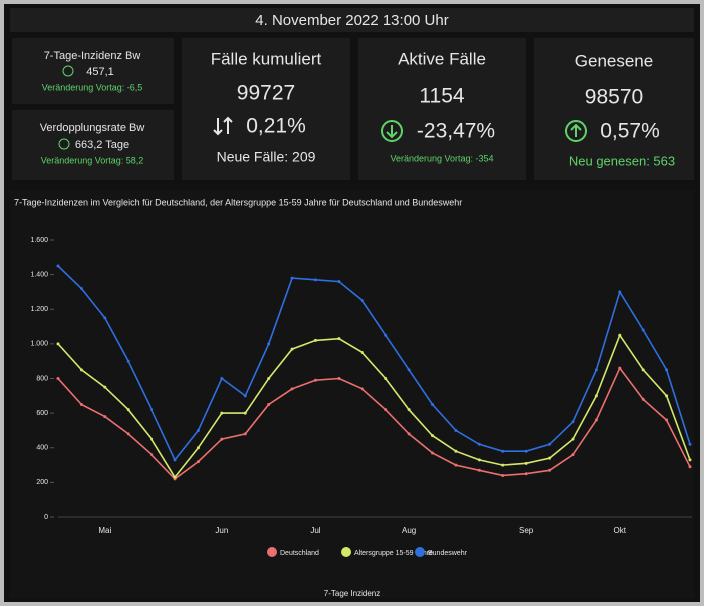  Describe the element at coordinates (614, 97) in the screenshot. I see `tile-value: 98570` at that location.